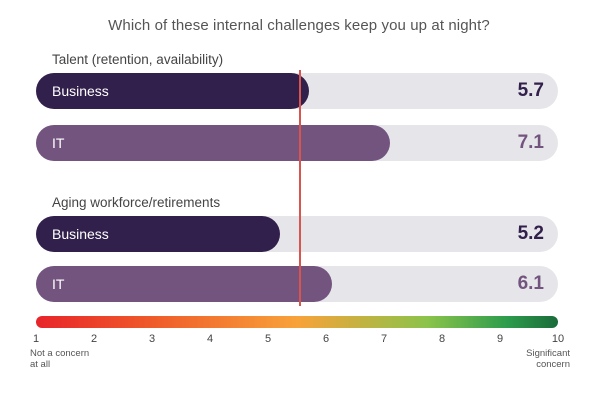 This screenshot has width=598, height=400. What do you see at coordinates (326, 339) in the screenshot?
I see `tick-label-6: 6` at bounding box center [326, 339].